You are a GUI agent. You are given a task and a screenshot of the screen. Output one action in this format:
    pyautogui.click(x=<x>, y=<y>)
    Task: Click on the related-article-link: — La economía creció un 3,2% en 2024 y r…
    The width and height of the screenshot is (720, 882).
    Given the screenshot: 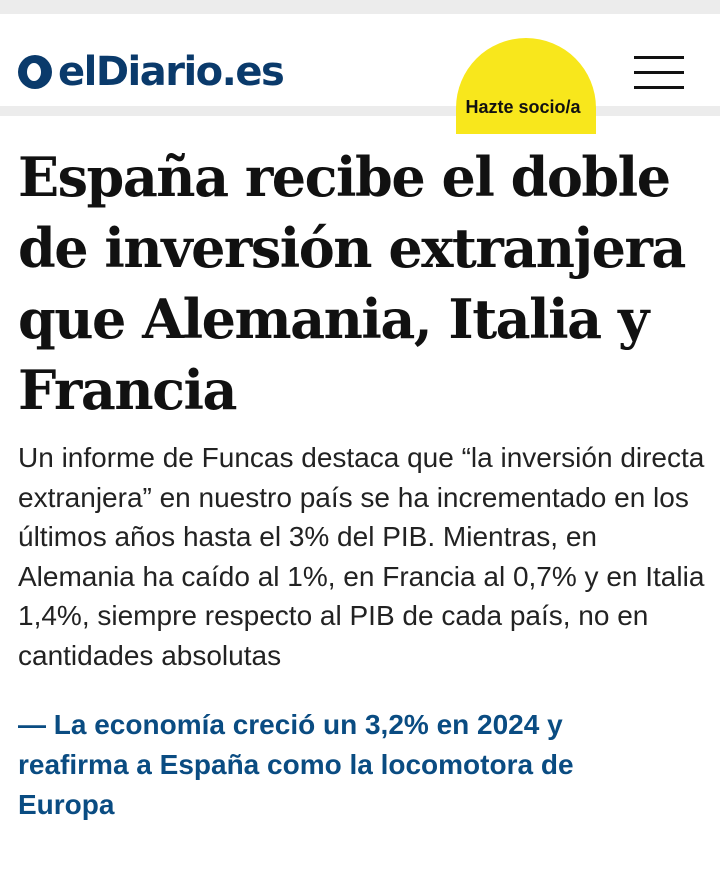 What is the action you would take?
    pyautogui.click(x=296, y=764)
    